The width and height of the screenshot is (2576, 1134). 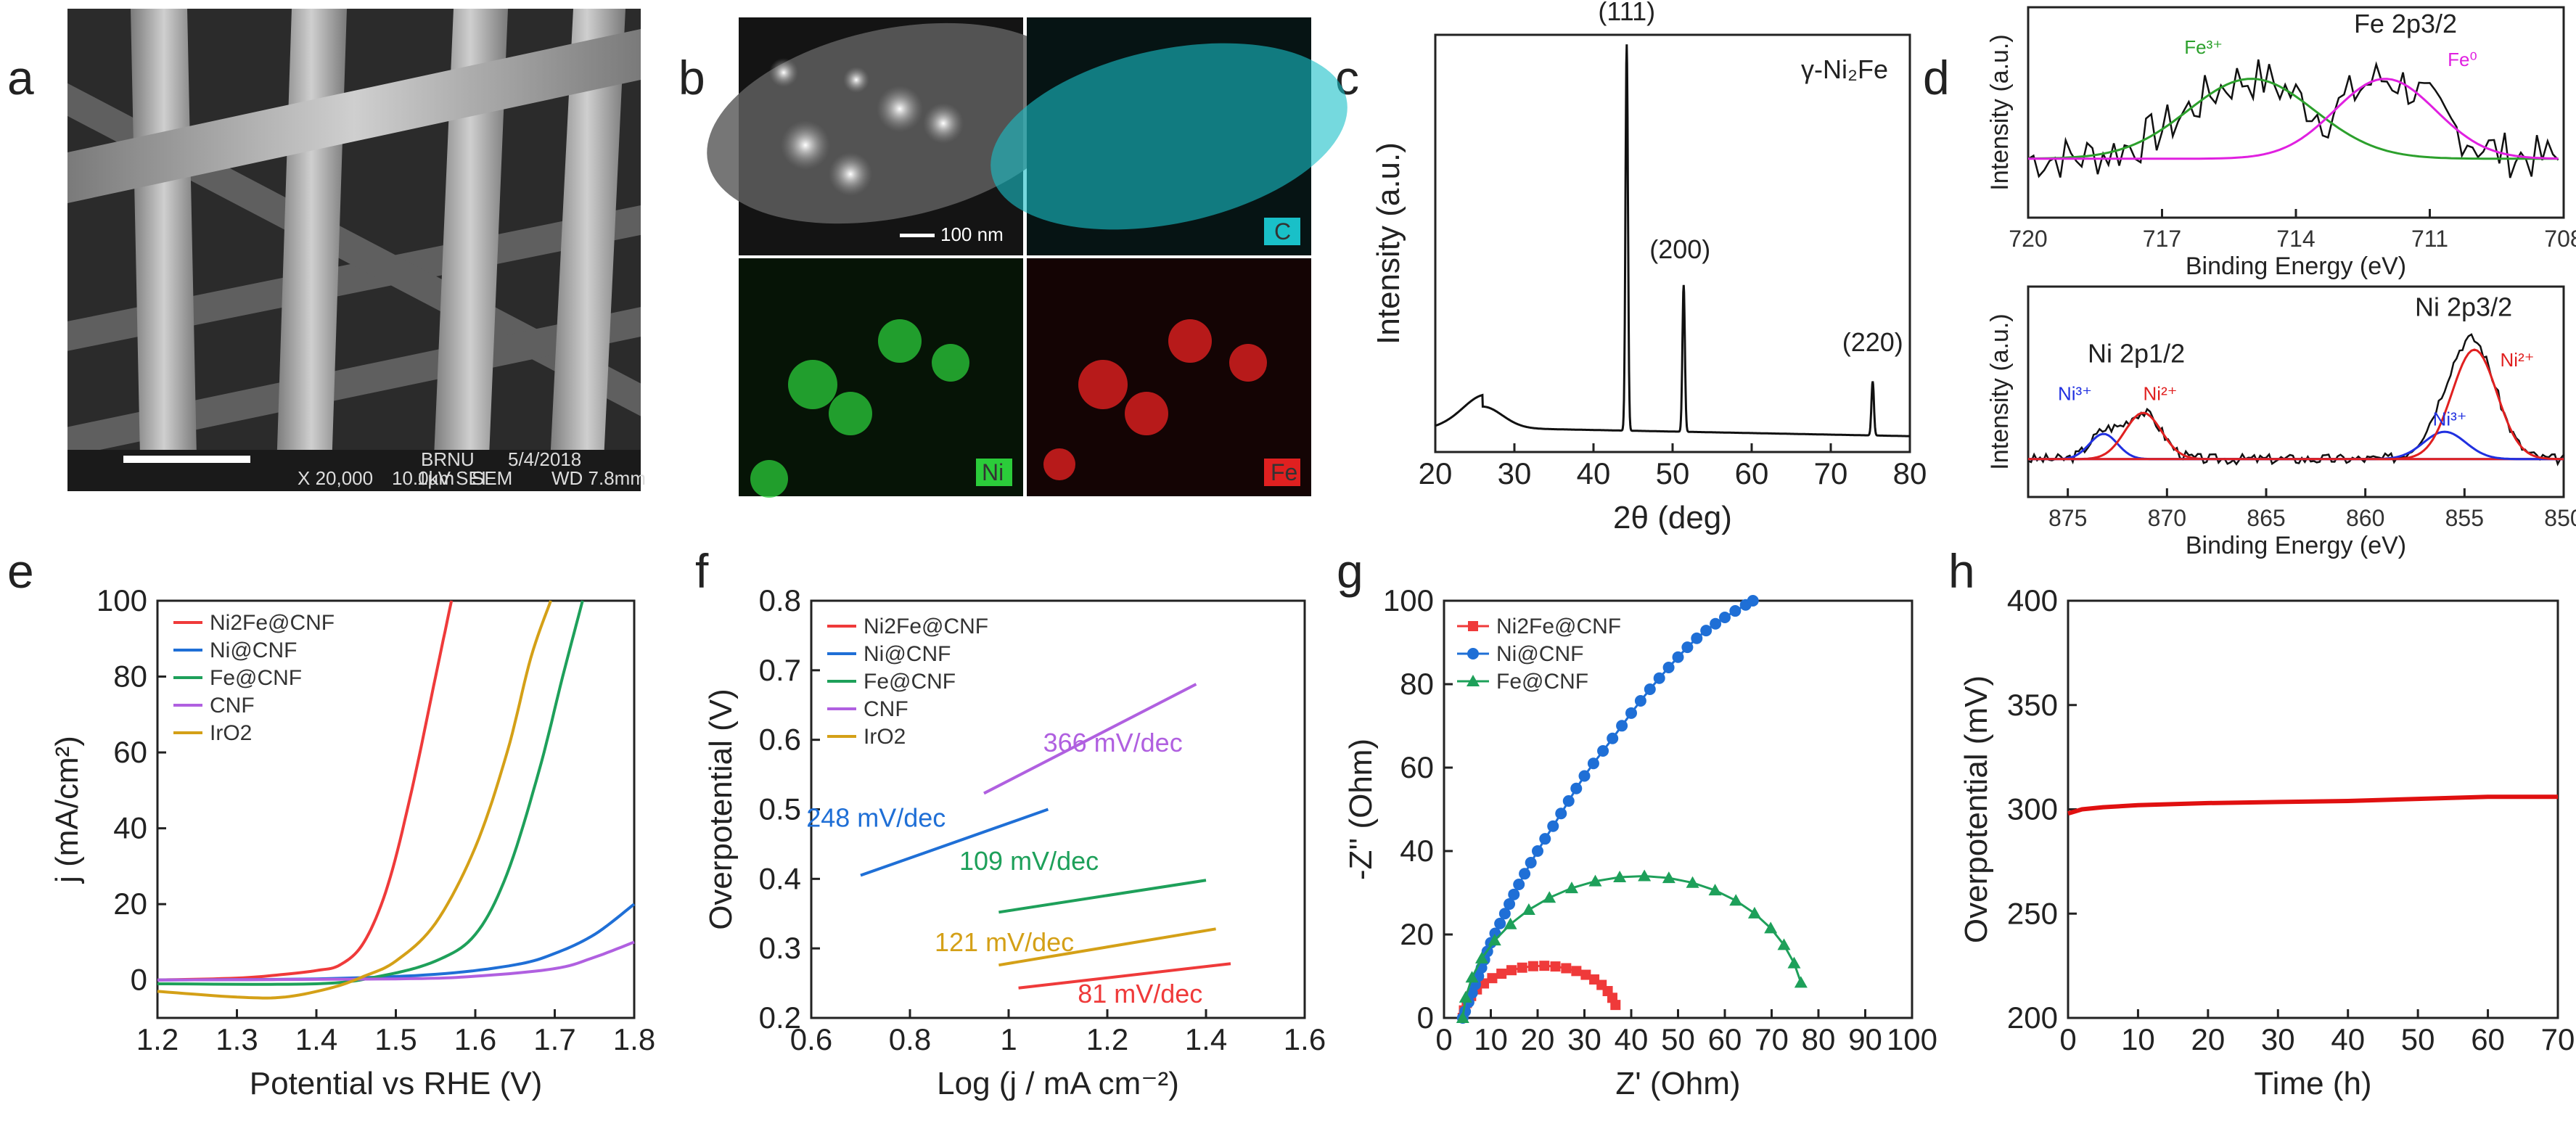 What do you see at coordinates (1417, 851) in the screenshot?
I see `y-tick-label: 40` at bounding box center [1417, 851].